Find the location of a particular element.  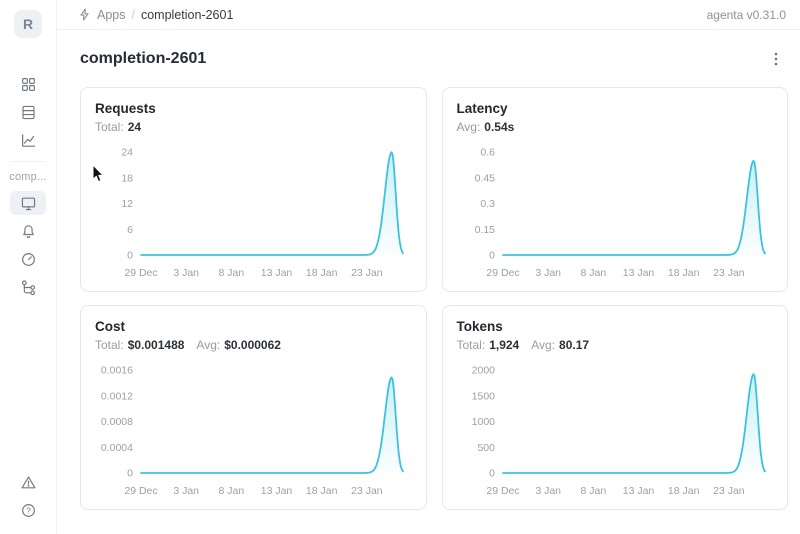

sidebar-item-dashboard is located at coordinates (28, 259).